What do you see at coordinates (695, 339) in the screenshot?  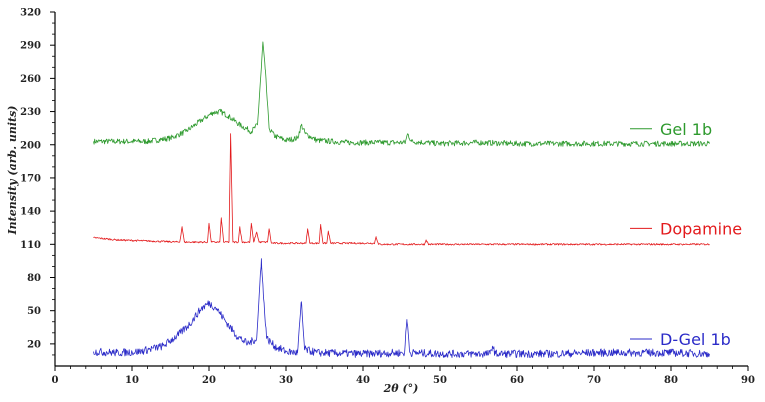 I see `legend-label: D-Gel 1b` at bounding box center [695, 339].